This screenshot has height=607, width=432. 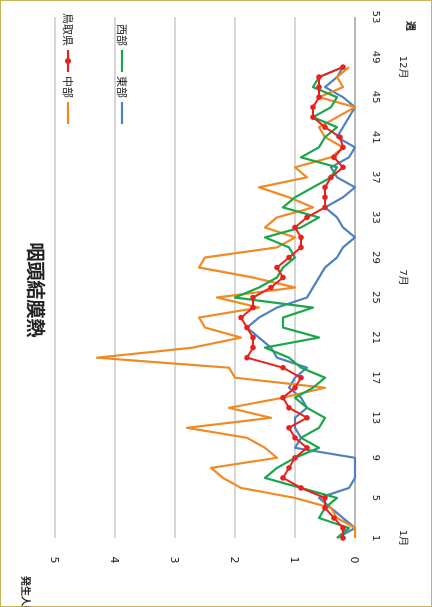 I want to click on x-axis-label: 週, so click(x=410, y=26).